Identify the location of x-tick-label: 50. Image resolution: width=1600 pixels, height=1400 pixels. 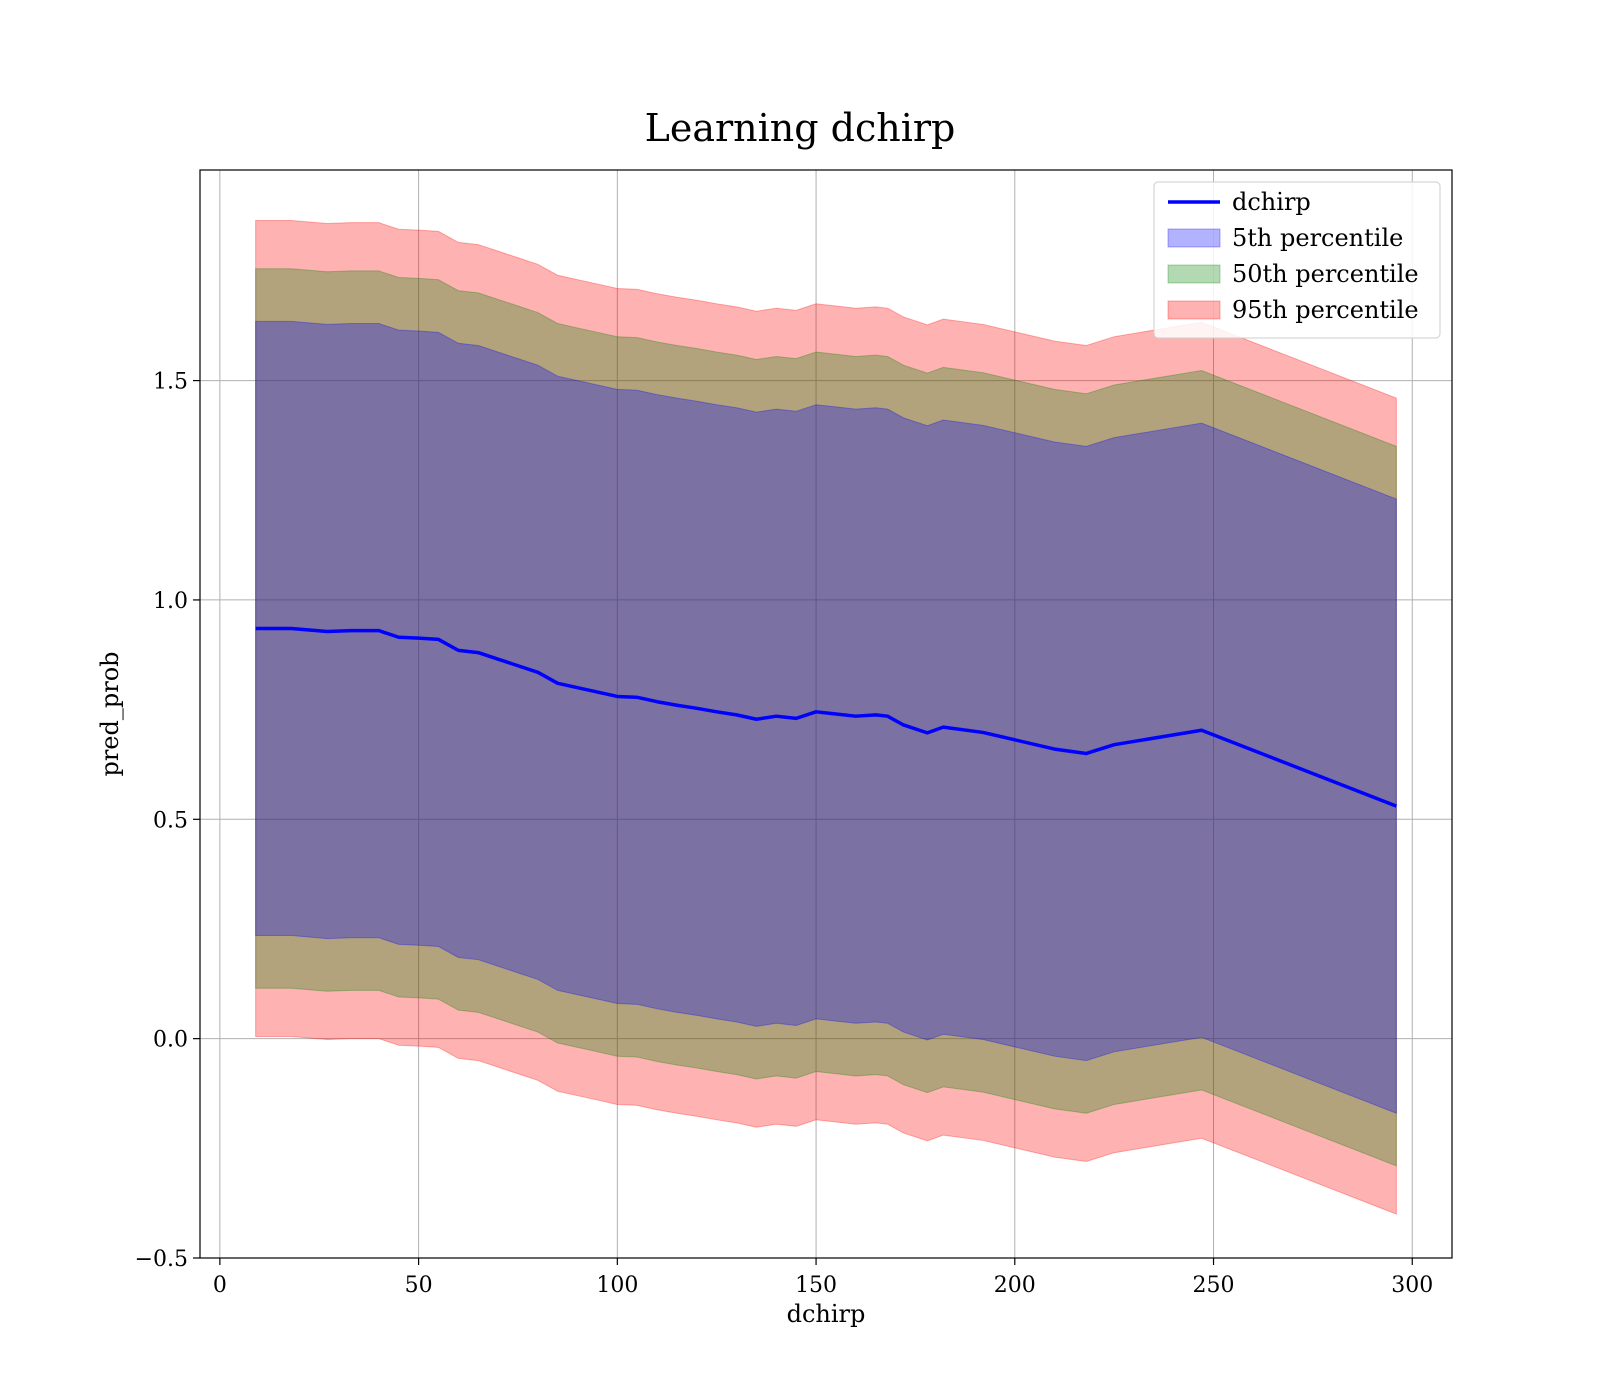
(419, 1285).